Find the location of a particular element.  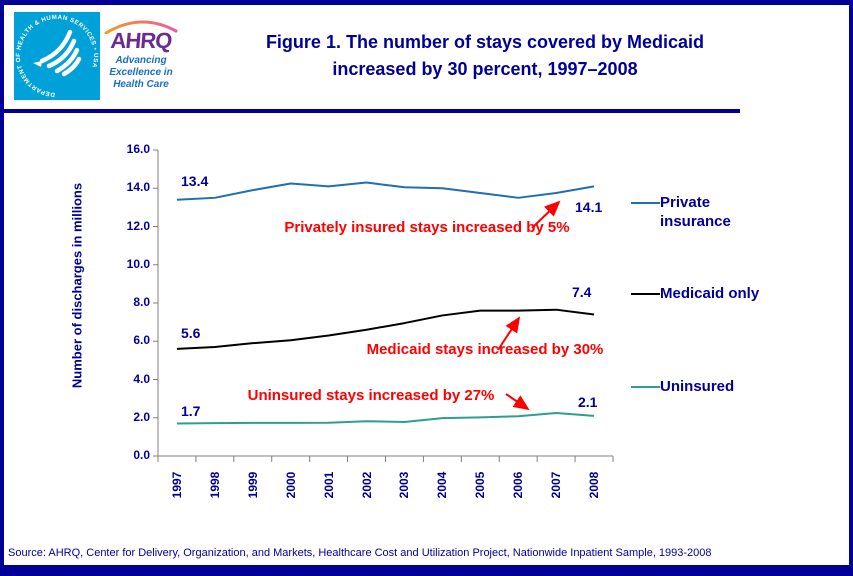

y-tick-label: 6.0 is located at coordinates (141, 340).